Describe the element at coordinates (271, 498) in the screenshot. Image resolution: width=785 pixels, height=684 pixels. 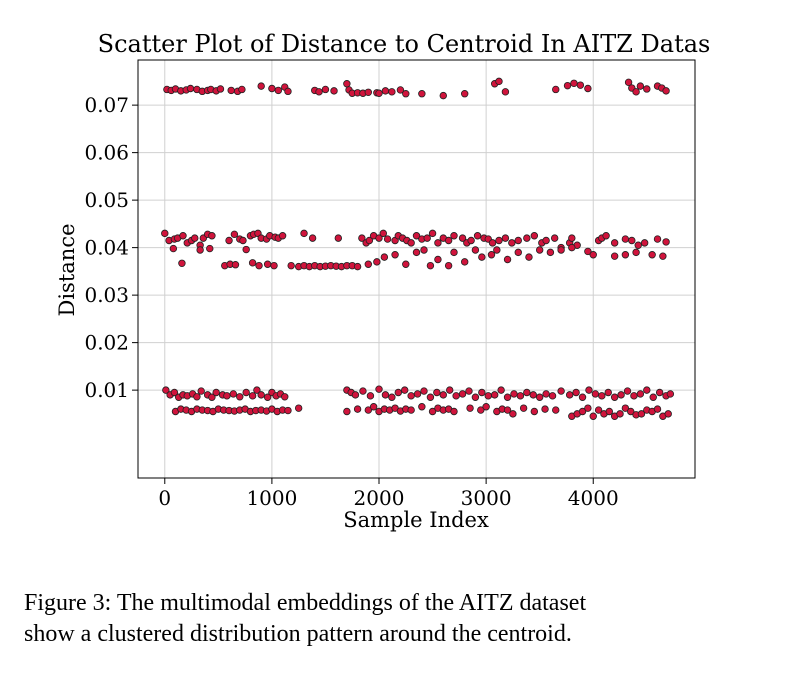
I see `x-tick-label: 1000` at that location.